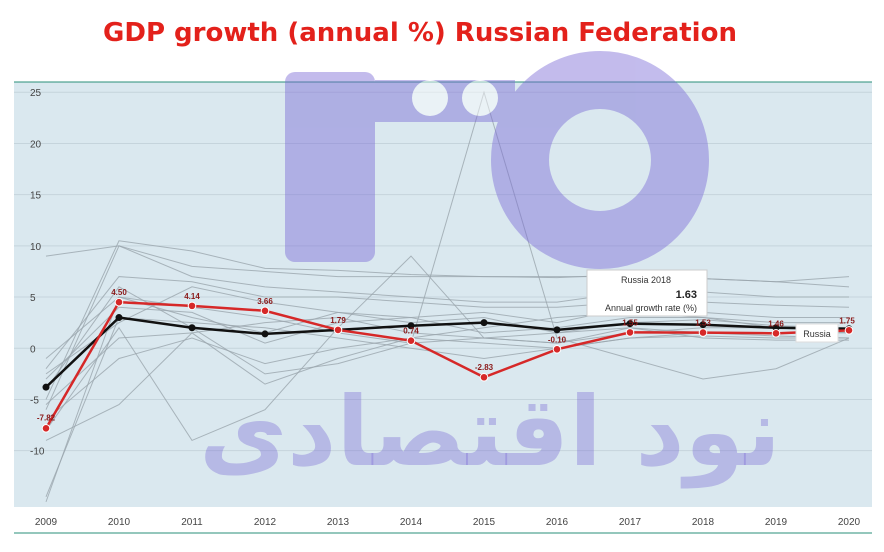 This screenshot has width=884, height=552. I want to click on series-line-black, so click(447, 352).